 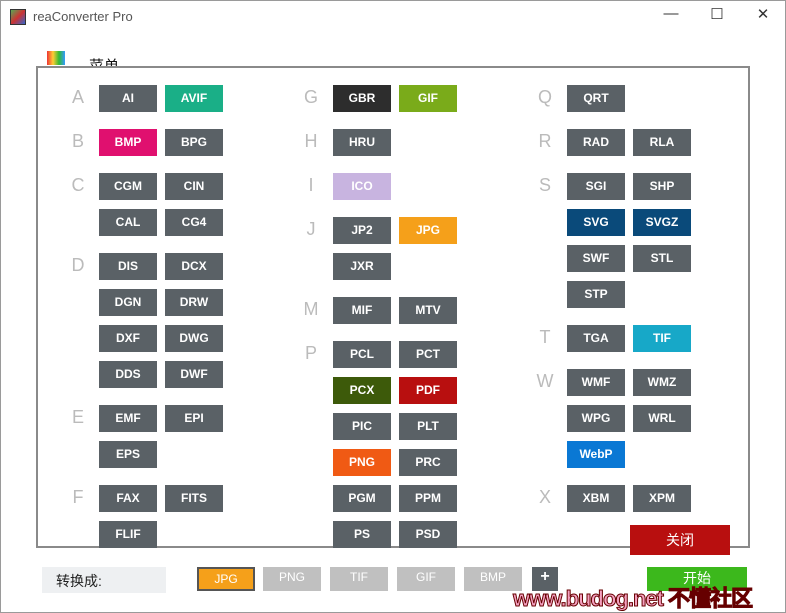 I want to click on format-button-avif: AVIF, so click(x=194, y=98).